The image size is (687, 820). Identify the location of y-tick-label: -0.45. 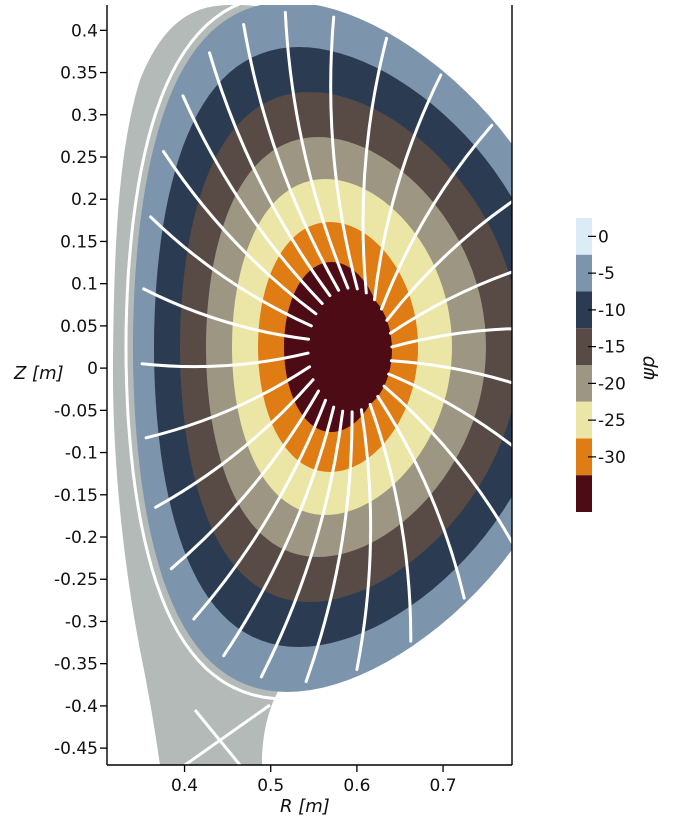
(76, 749).